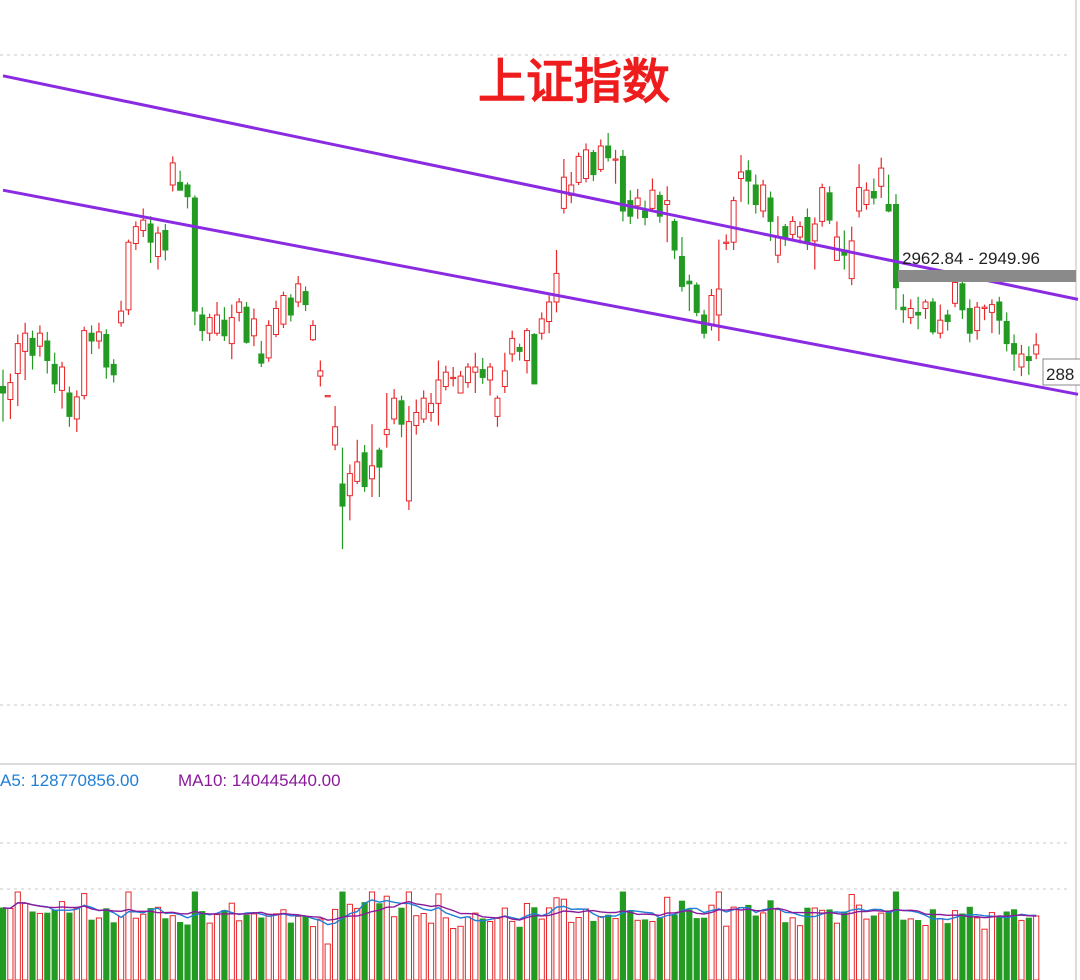 This screenshot has height=980, width=1080. I want to click on range-label: 2962.84 - 2949.96, so click(971, 258).